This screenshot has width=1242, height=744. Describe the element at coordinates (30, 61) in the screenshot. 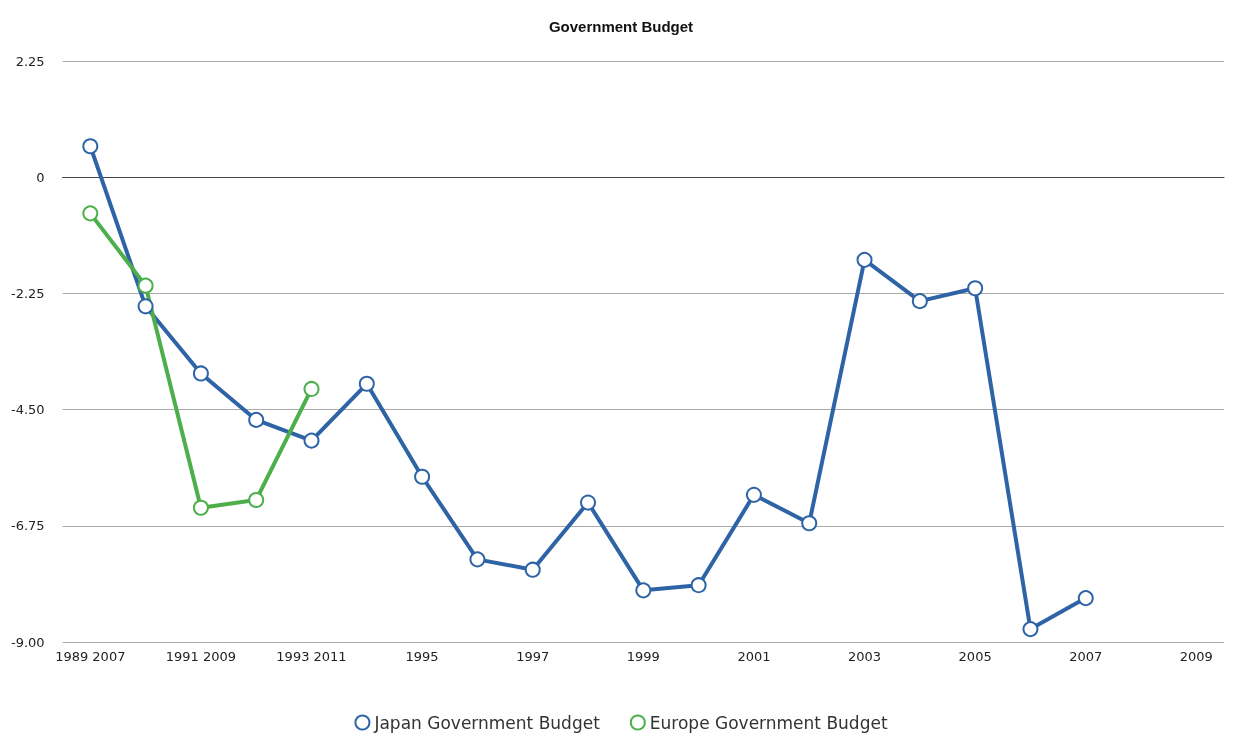

I see `y-tick-label: 2.25` at that location.